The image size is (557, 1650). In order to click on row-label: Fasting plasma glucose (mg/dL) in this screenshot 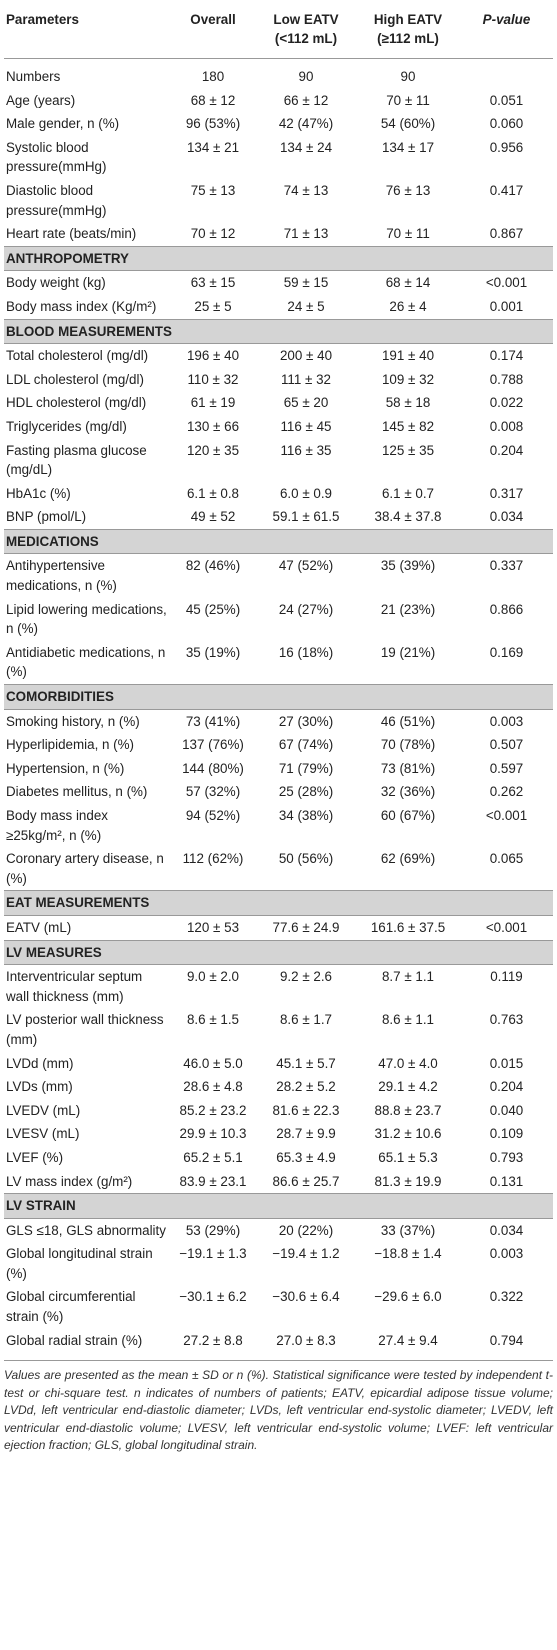, I will do `click(76, 460)`.